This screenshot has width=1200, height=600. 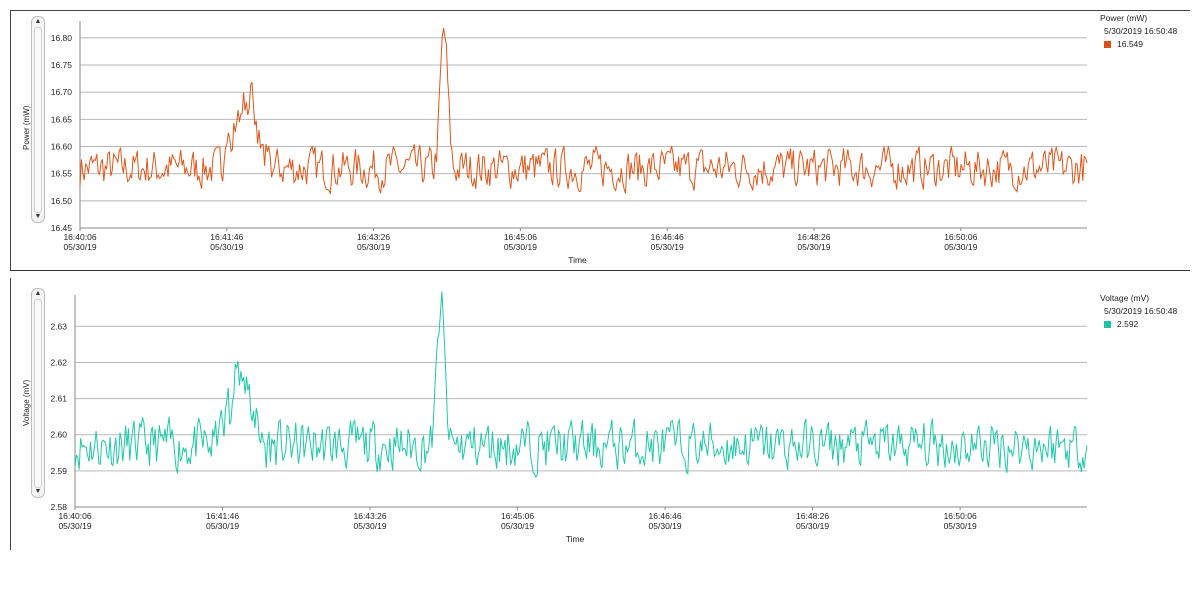 What do you see at coordinates (600, 270) in the screenshot?
I see `panel-divider` at bounding box center [600, 270].